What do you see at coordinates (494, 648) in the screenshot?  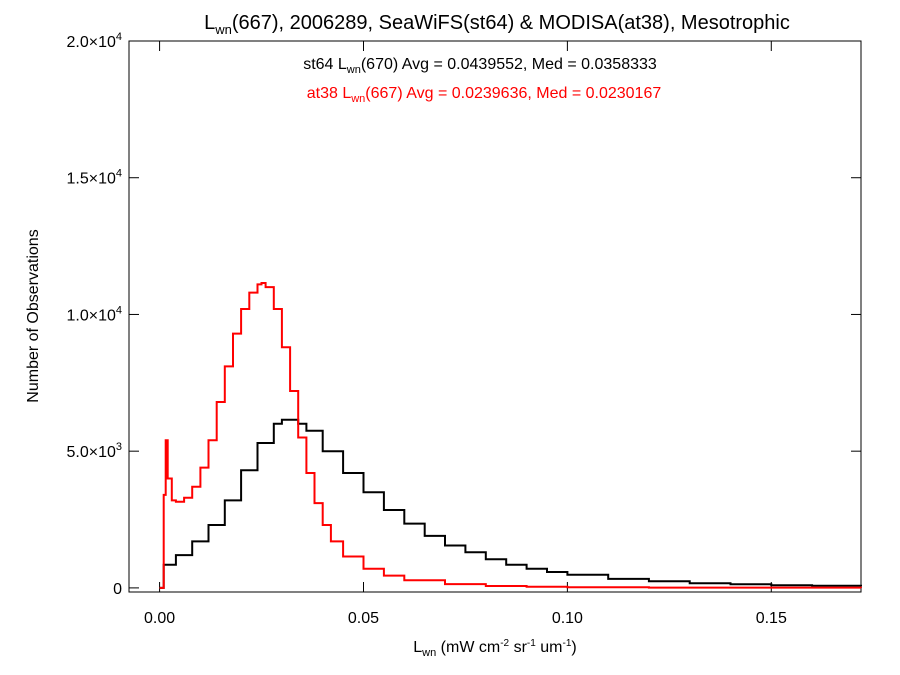 I see `x-axis-title: Lwn (mW cm-2 sr-1 um-1)` at bounding box center [494, 648].